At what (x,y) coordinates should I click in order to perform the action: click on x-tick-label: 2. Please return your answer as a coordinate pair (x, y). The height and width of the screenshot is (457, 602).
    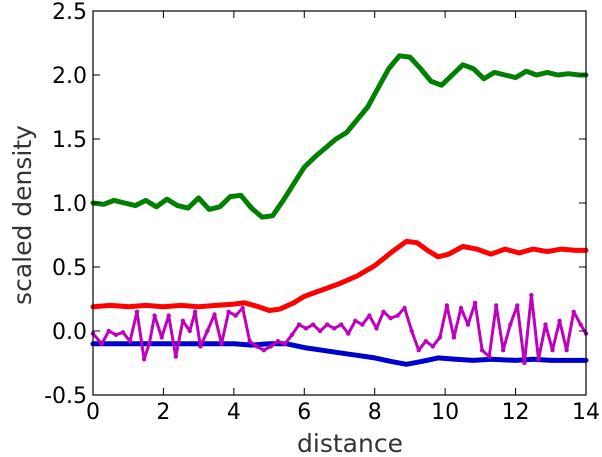
    Looking at the image, I should click on (163, 412).